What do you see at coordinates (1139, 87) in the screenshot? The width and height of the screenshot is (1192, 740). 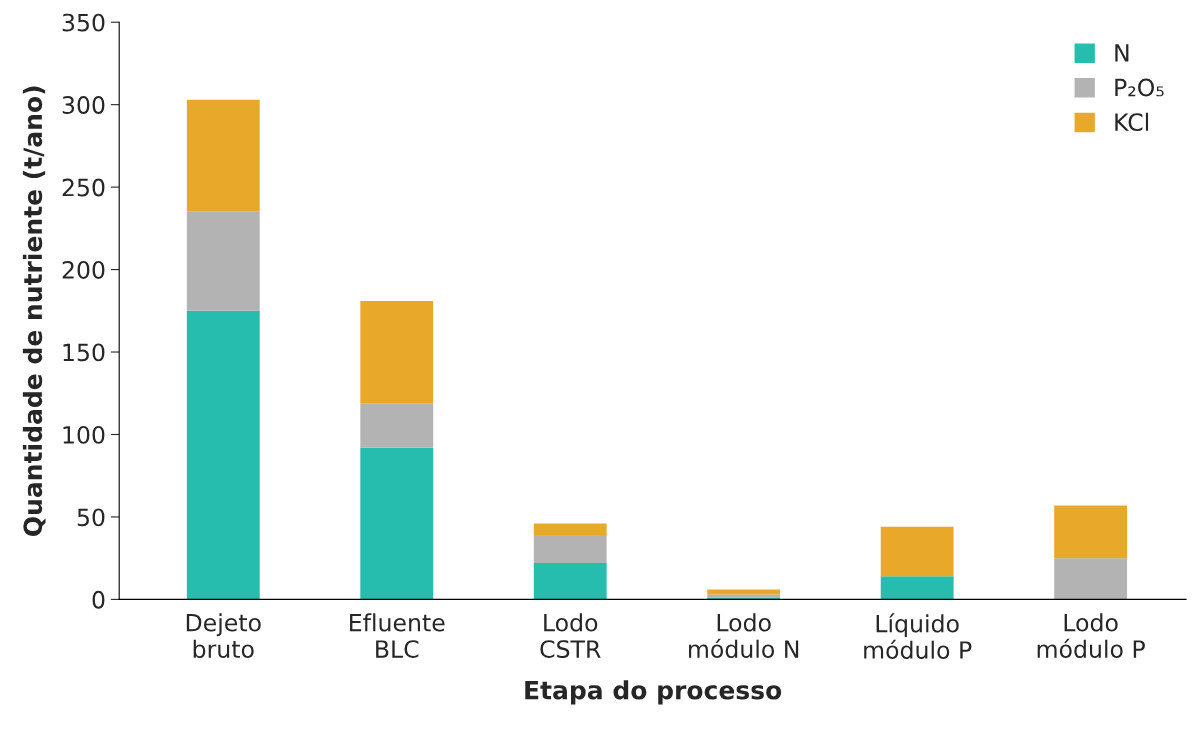 I see `legend-label: P₂O₅` at bounding box center [1139, 87].